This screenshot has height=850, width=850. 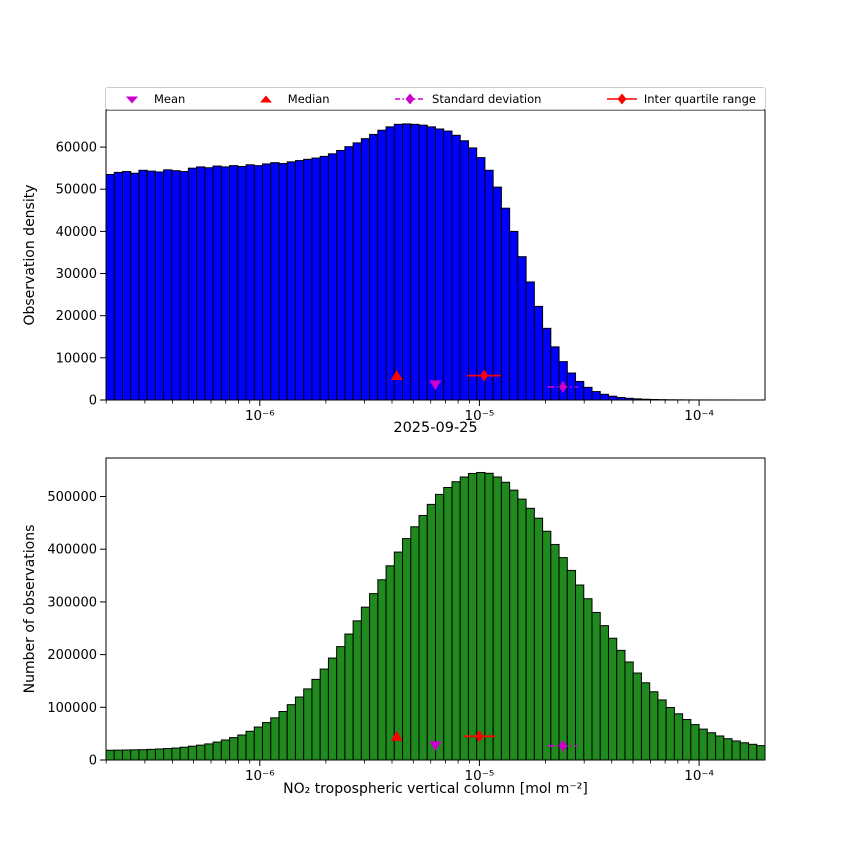 What do you see at coordinates (484, 741) in the screenshot?
I see `stat-markers` at bounding box center [484, 741].